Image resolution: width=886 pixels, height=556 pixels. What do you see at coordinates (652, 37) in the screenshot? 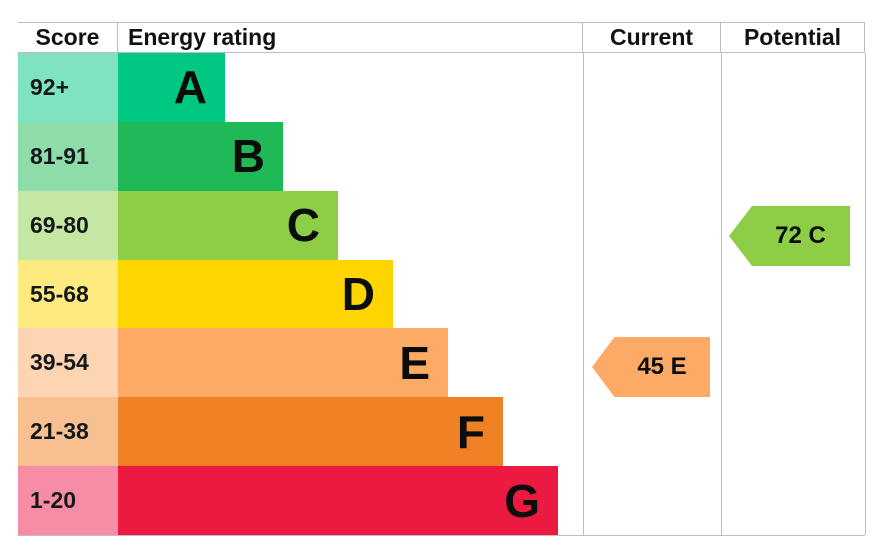
I see `header-current: Current` at bounding box center [652, 37].